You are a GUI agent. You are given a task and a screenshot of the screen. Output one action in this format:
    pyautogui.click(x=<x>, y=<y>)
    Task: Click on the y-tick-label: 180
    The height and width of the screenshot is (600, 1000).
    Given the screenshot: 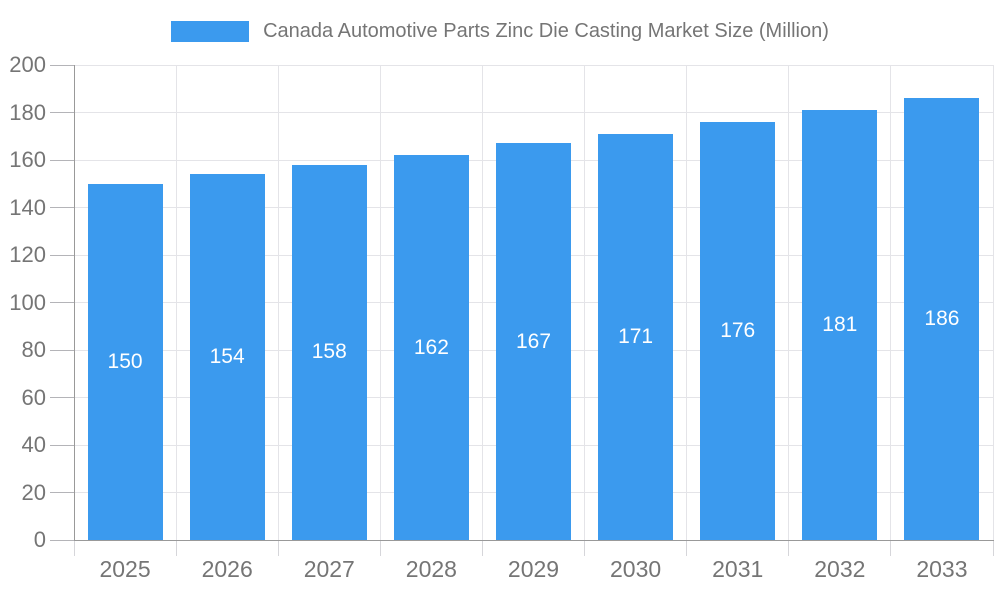 What is the action you would take?
    pyautogui.click(x=27, y=112)
    